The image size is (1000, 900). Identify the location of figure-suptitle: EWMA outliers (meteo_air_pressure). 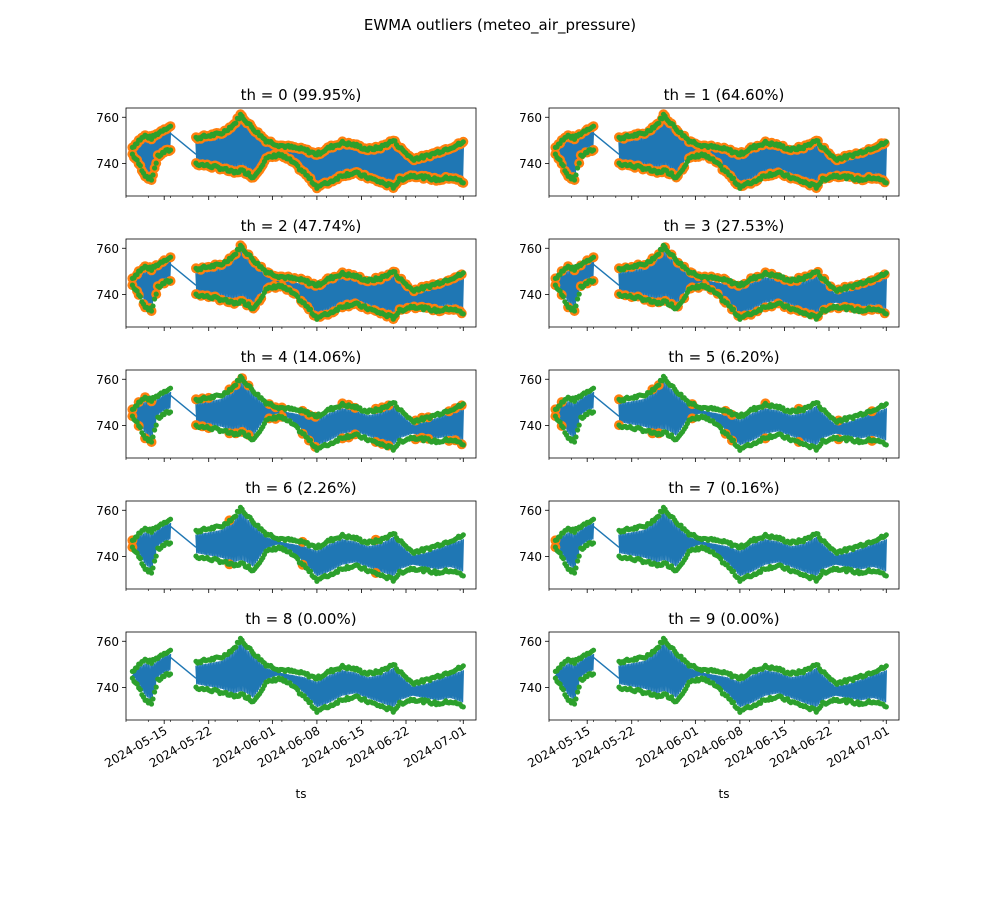
(500, 25).